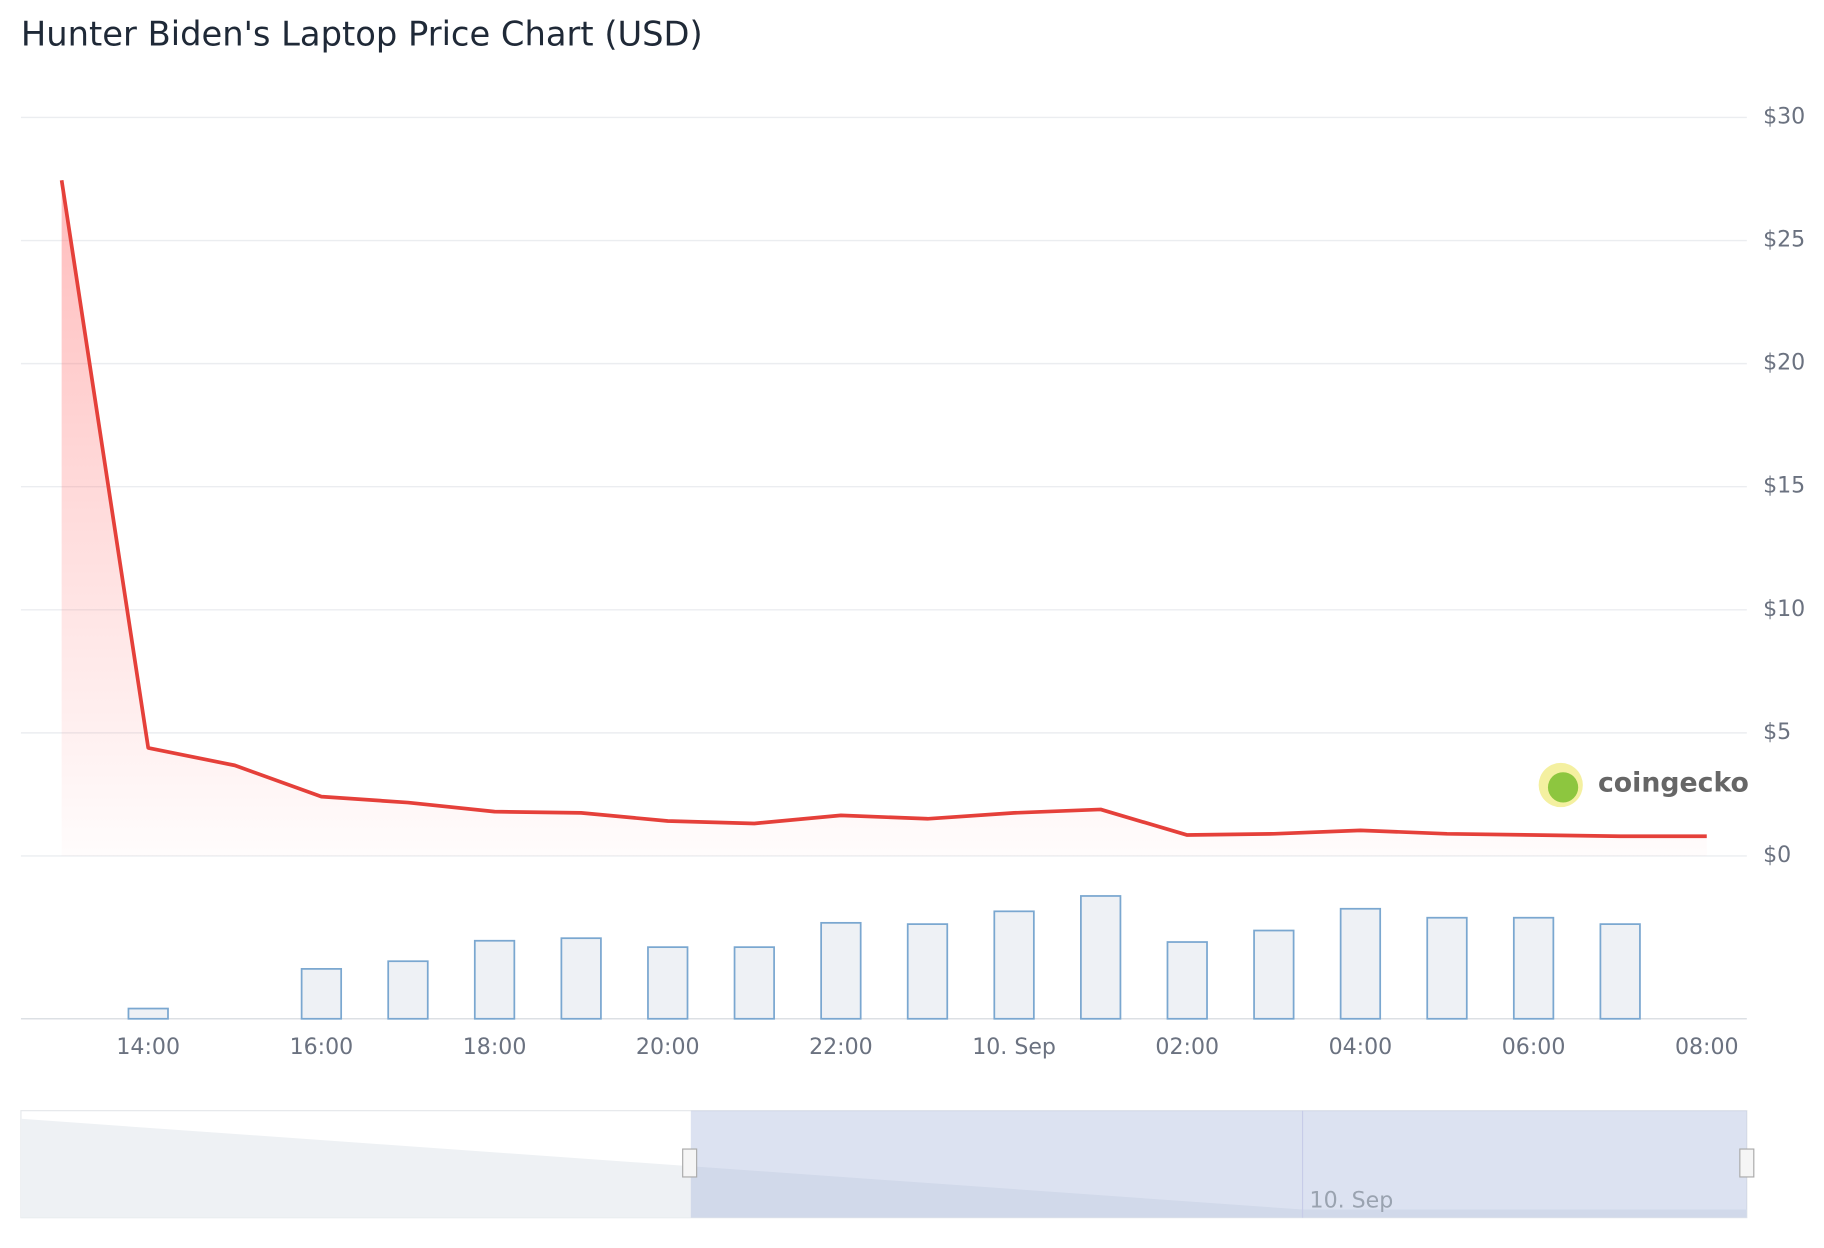  What do you see at coordinates (1218, 1164) in the screenshot?
I see `navigator-selection` at bounding box center [1218, 1164].